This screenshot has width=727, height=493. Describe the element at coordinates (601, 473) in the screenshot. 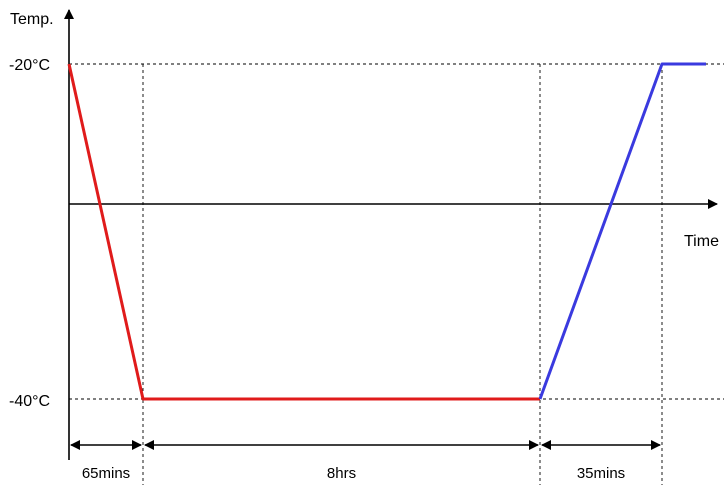

I see `interval-label-warming: 35mins` at that location.